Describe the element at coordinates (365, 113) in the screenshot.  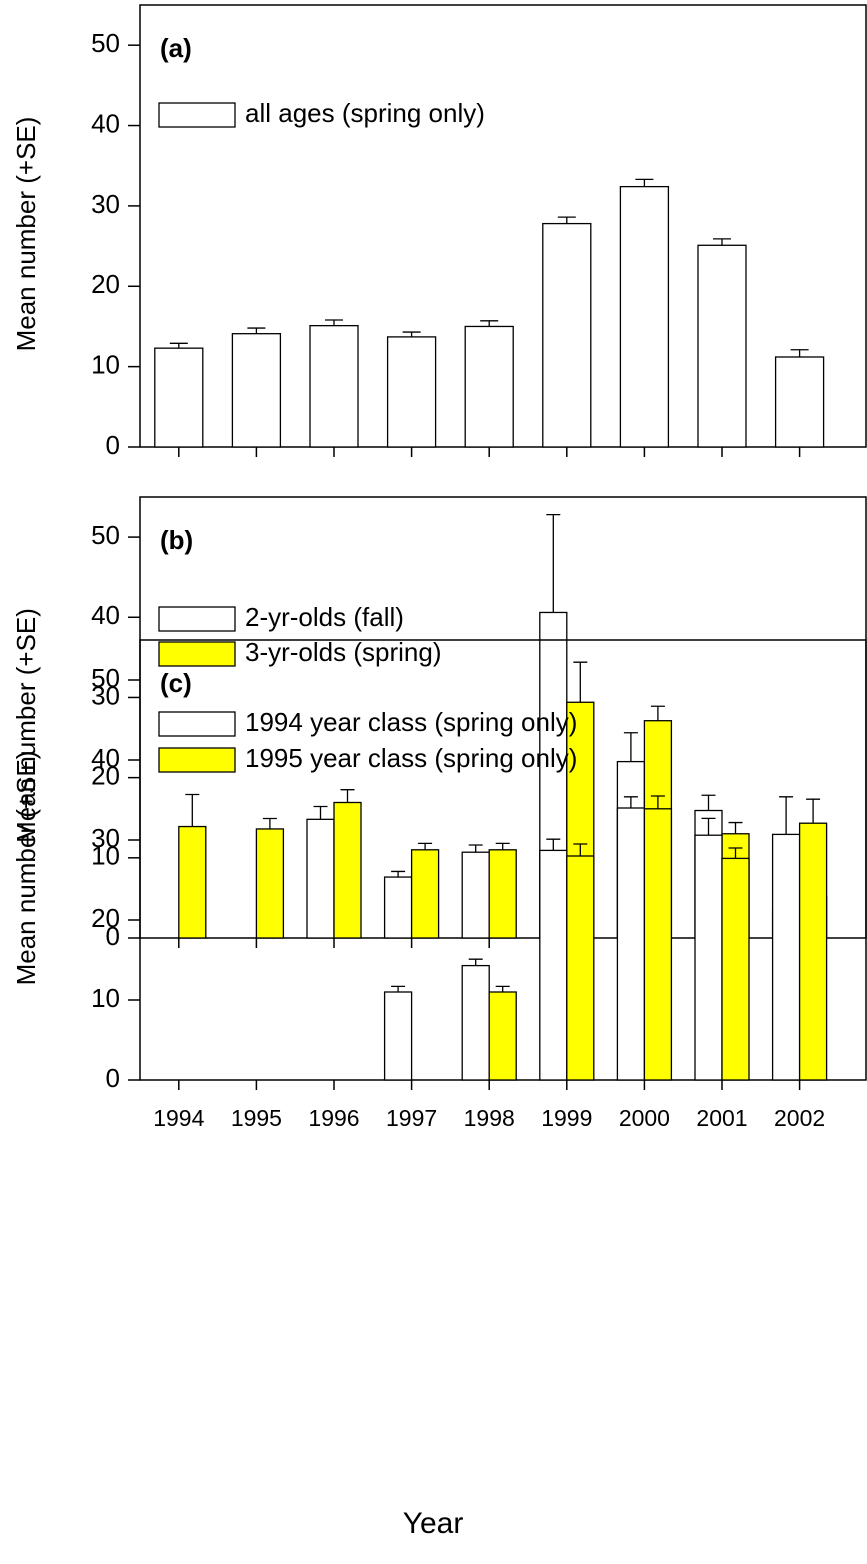
I see `legend-label: all ages (spring only)` at that location.